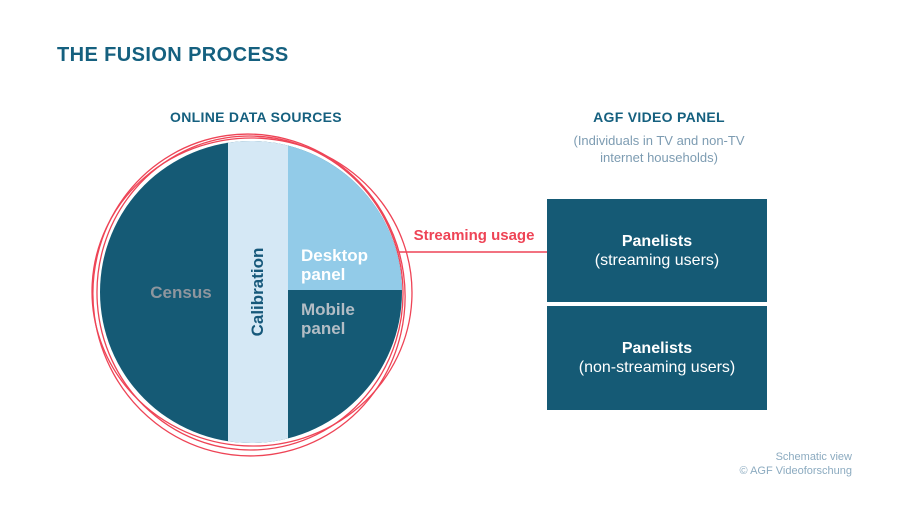  I want to click on panelists-non-streaming-subtitle: (non-streaming users), so click(657, 367).